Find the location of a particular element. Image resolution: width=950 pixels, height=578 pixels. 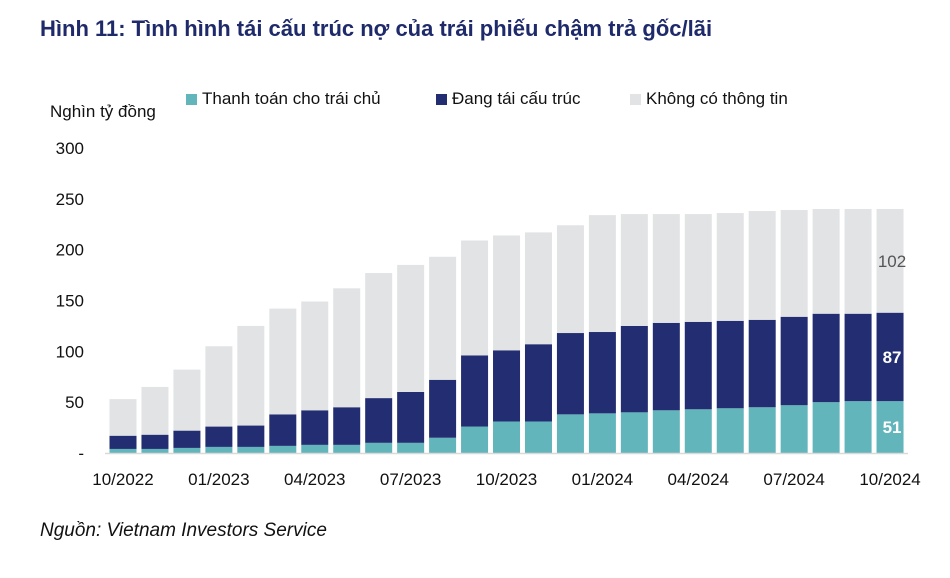

x-tick-label: 04/2023 is located at coordinates (314, 479).